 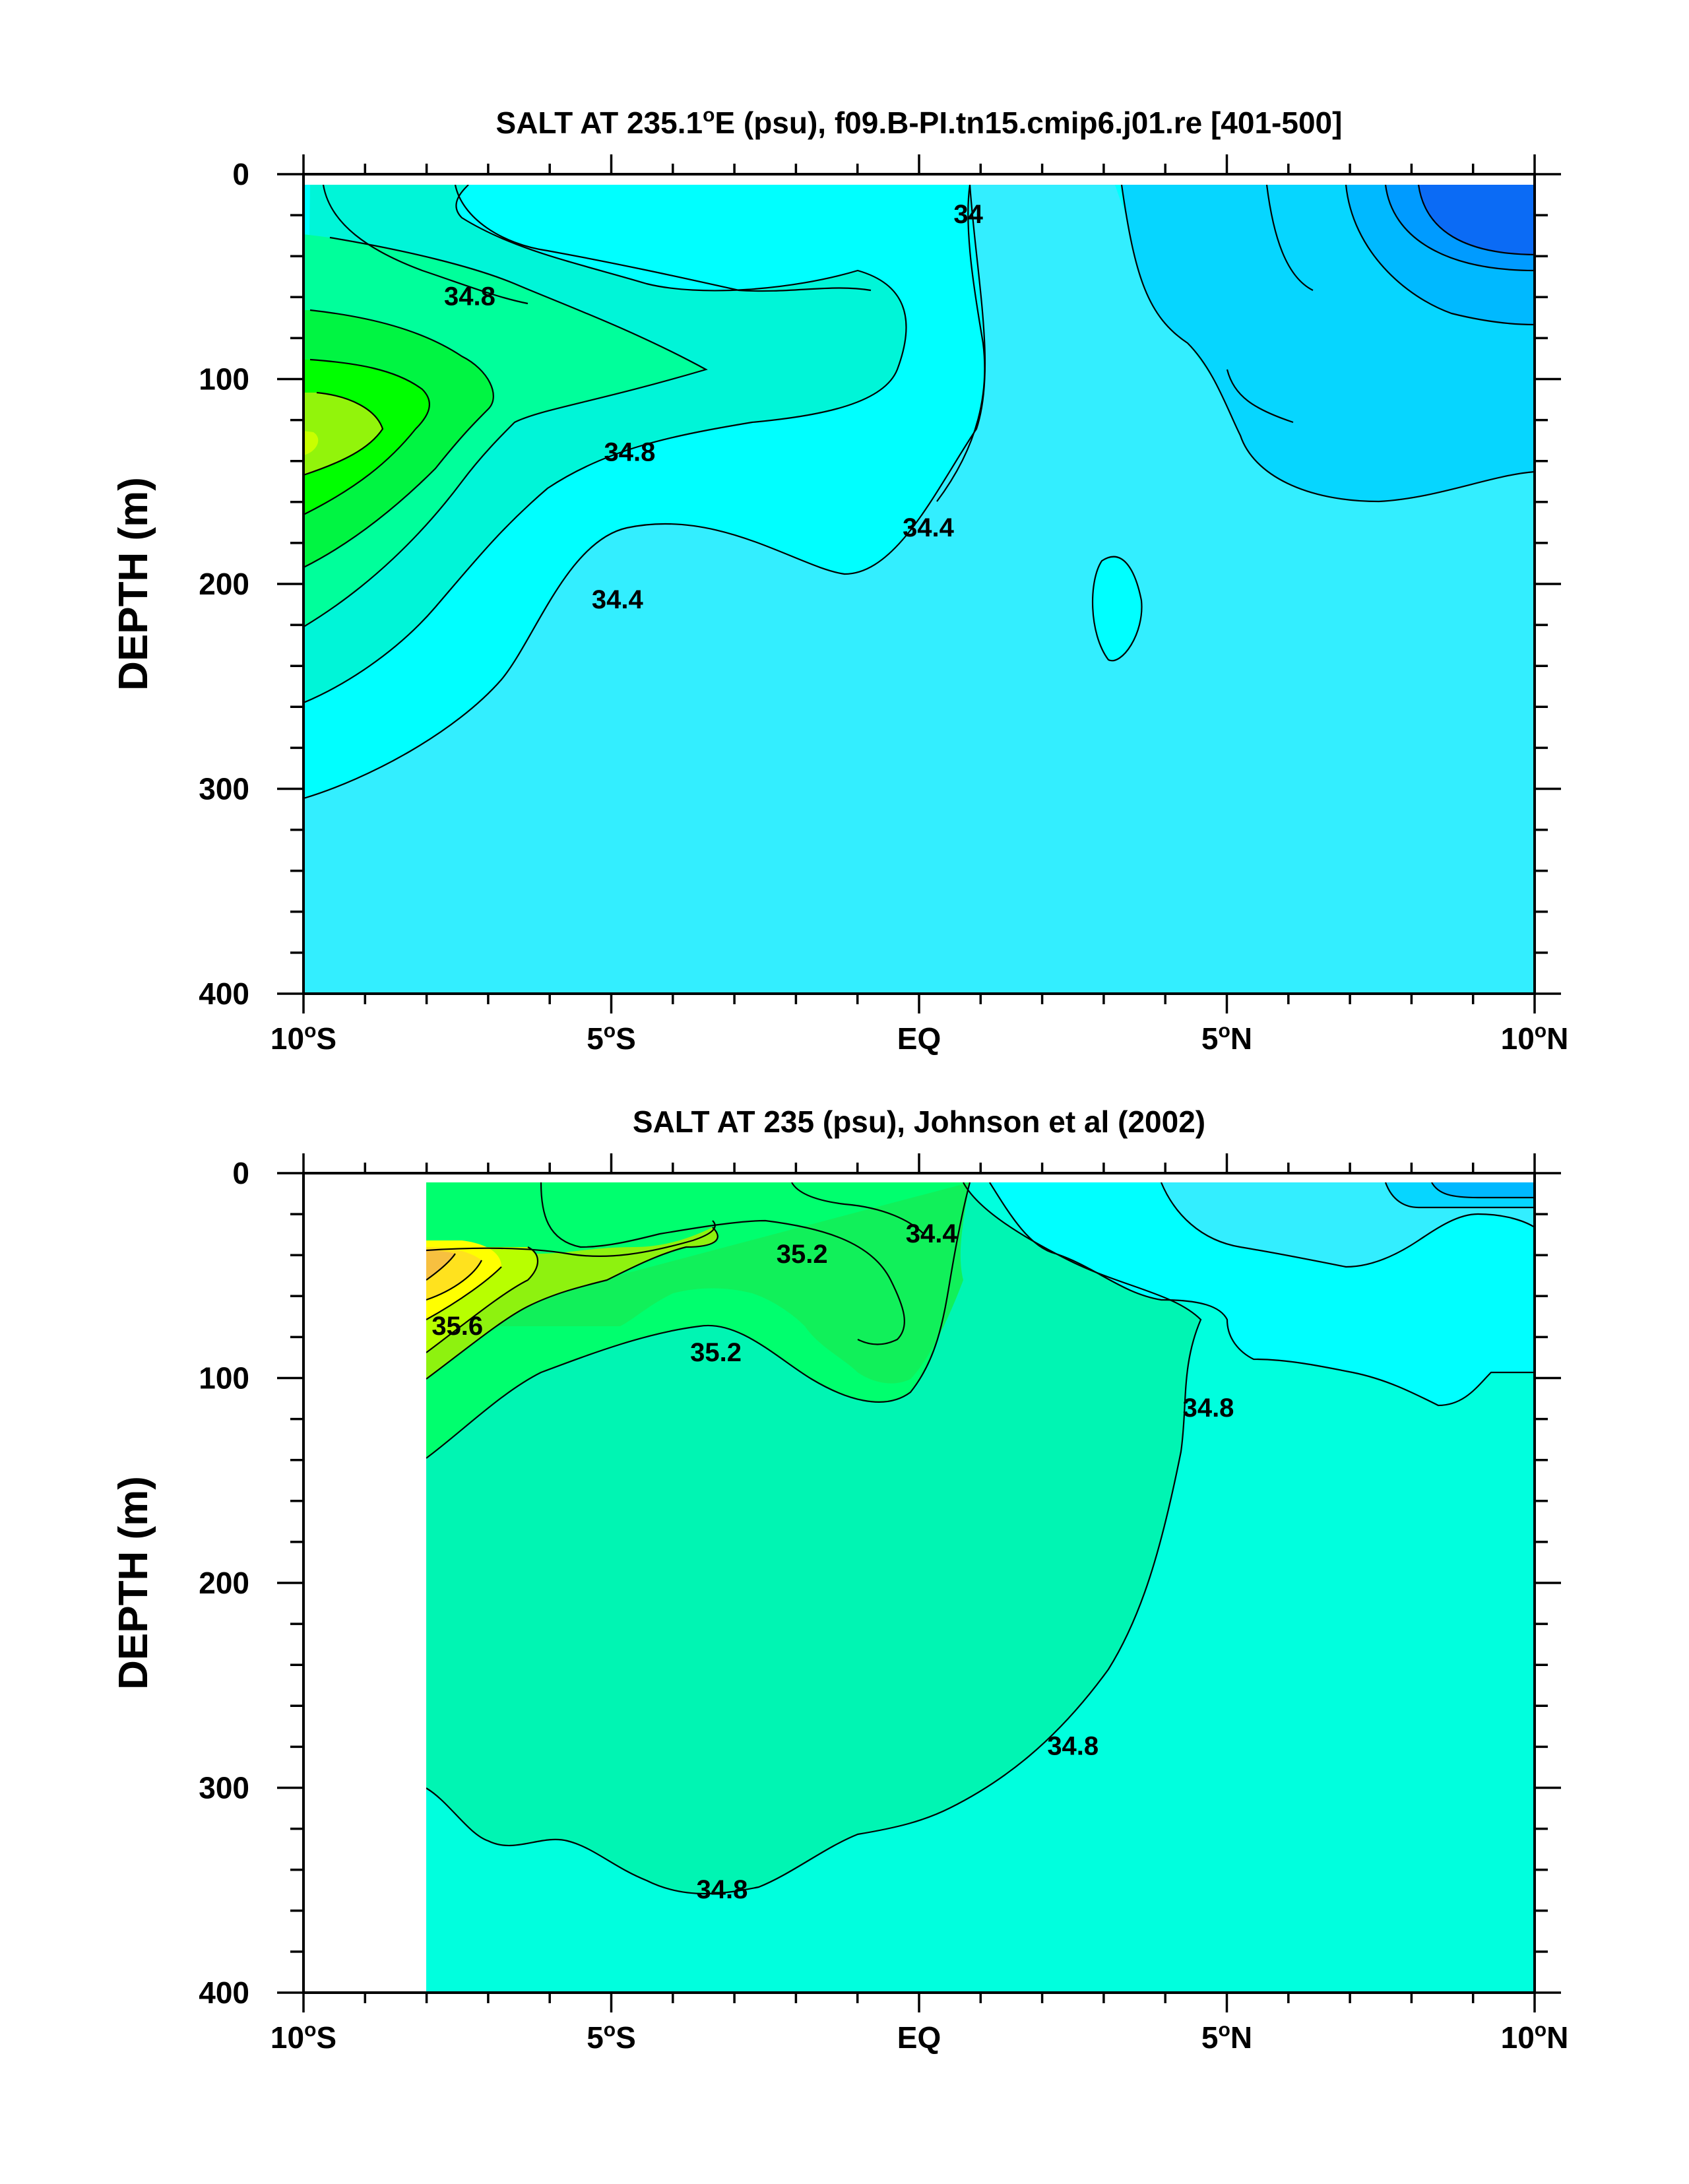 What do you see at coordinates (919, 1122) in the screenshot?
I see `panel-2-title: SALT AT 235 (psu), Johnson et al (2002)` at bounding box center [919, 1122].